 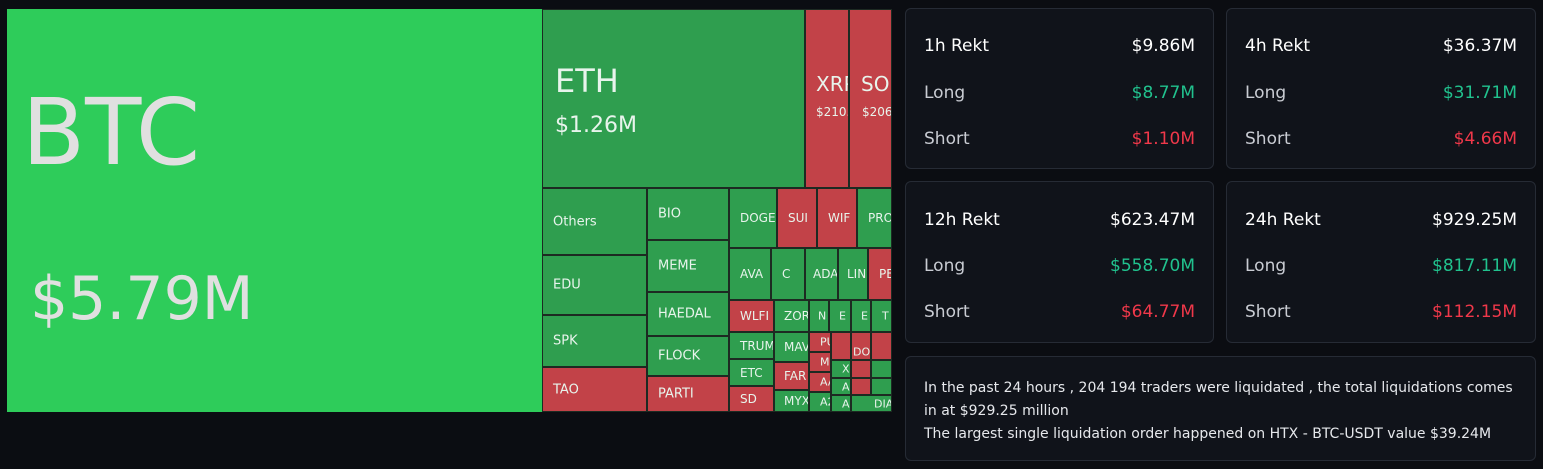 What do you see at coordinates (688, 214) in the screenshot?
I see `heatmap-tile-bio: BIO` at bounding box center [688, 214].